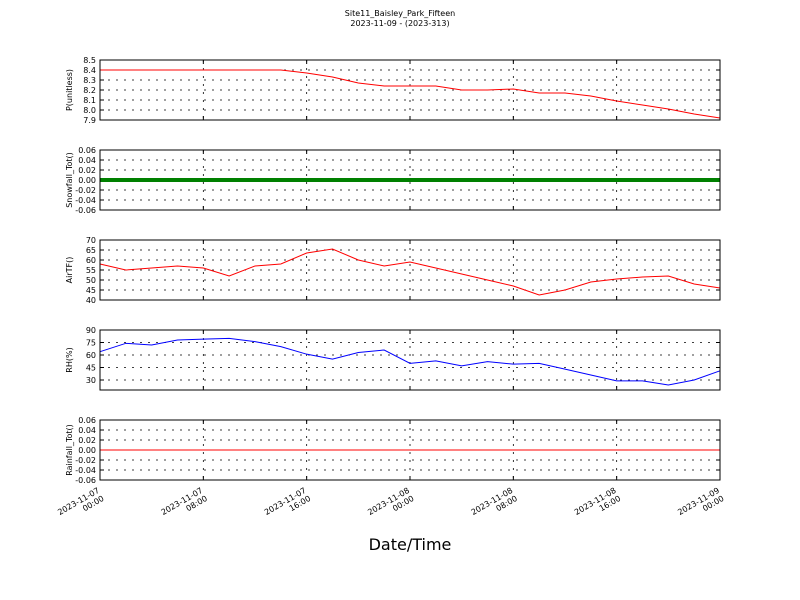  What do you see at coordinates (69, 450) in the screenshot?
I see `y-axis-label: Rainfall_Tot()` at bounding box center [69, 450].